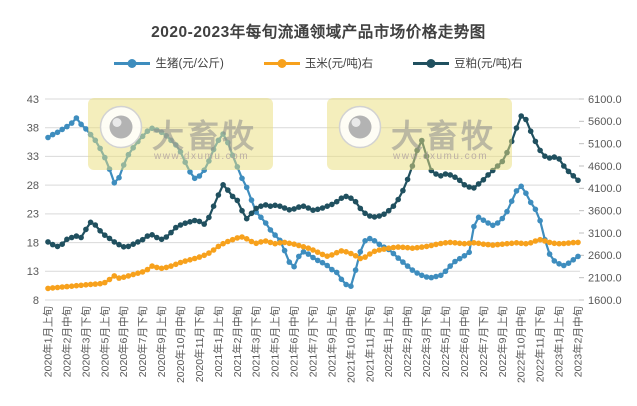  Describe the element at coordinates (121, 127) in the screenshot. I see `lens-pupil` at that location.